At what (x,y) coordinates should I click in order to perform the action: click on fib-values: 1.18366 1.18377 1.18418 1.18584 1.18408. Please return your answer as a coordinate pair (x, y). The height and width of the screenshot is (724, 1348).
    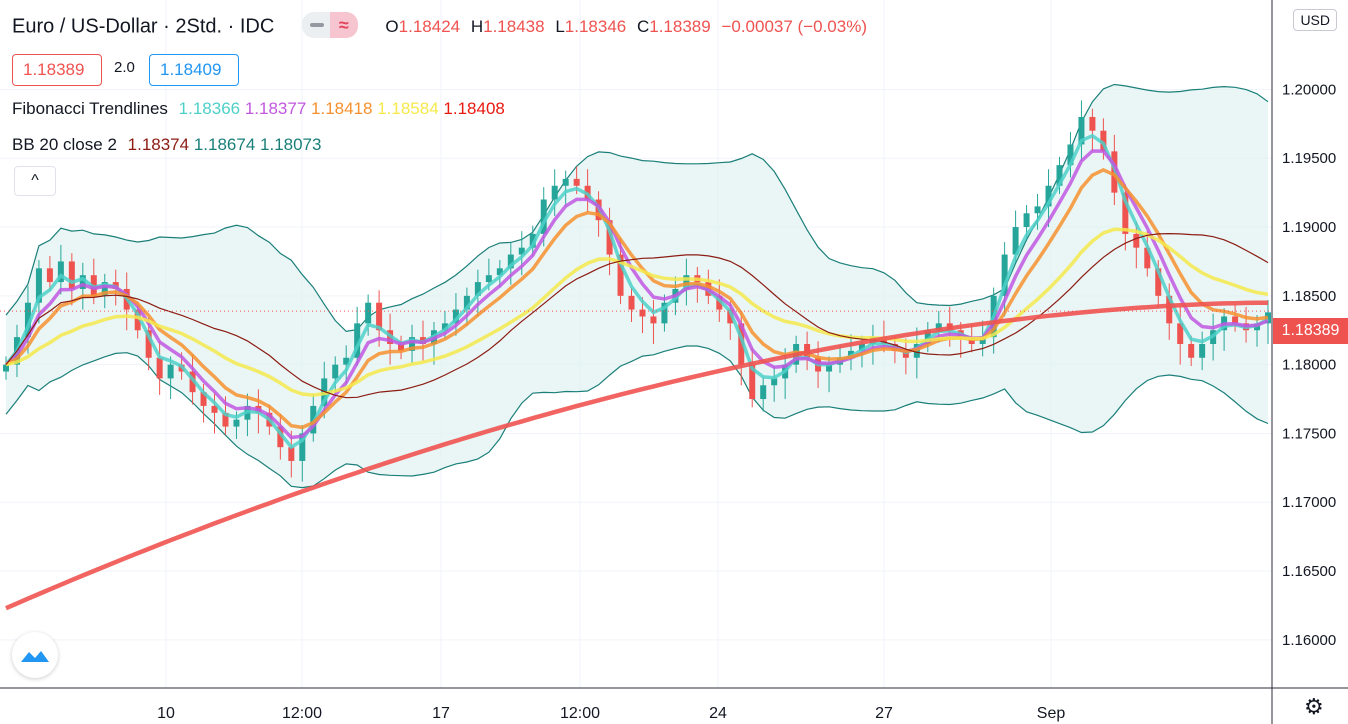
    Looking at the image, I should click on (342, 108).